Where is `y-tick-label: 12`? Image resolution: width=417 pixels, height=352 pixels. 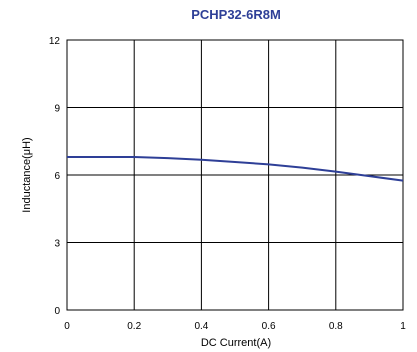 y-tick-label: 12 is located at coordinates (55, 41).